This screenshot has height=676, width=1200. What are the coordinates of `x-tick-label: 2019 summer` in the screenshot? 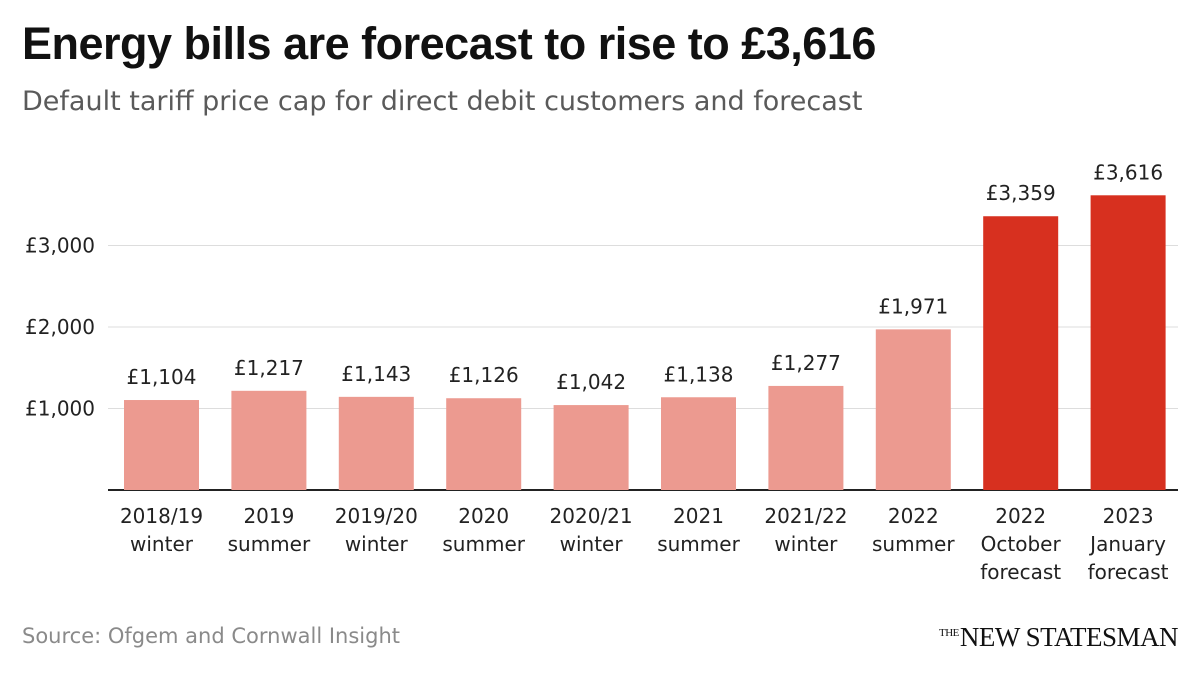 It's located at (269, 530).